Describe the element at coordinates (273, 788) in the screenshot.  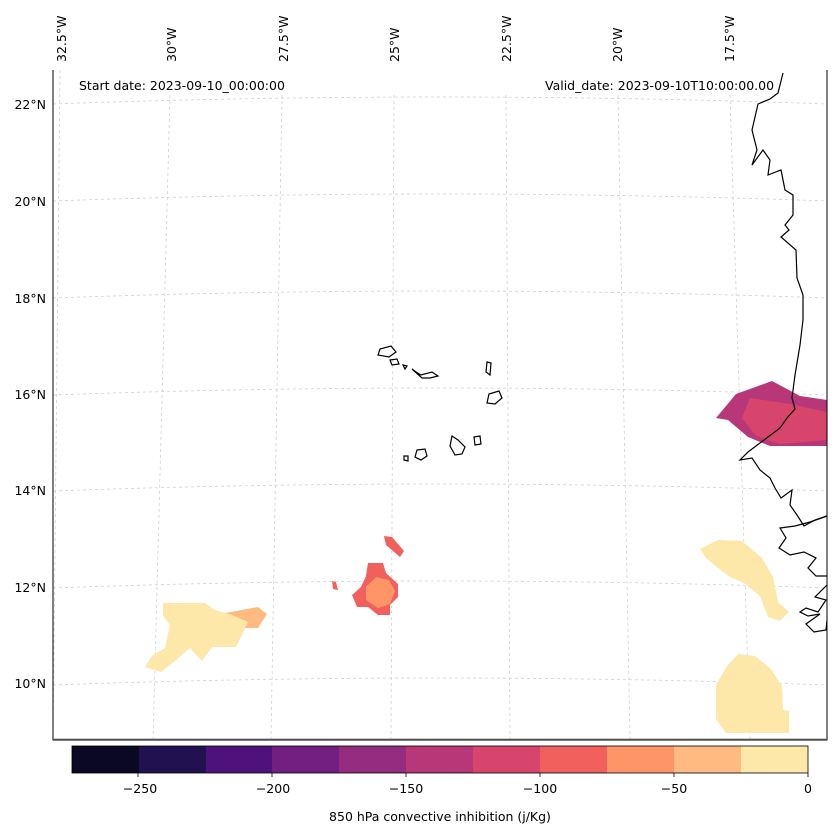
I see `colorbar-tick-label: −200` at that location.